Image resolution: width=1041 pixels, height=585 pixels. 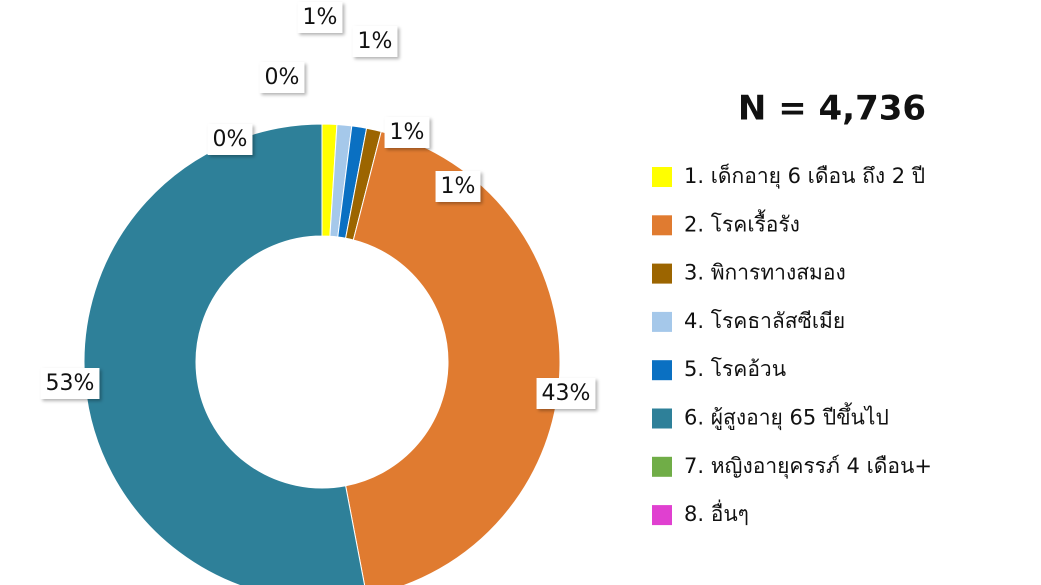 What do you see at coordinates (808, 466) in the screenshot?
I see `legend-label: 7. หญิงอายุครรภ์ 4 เดือน+` at bounding box center [808, 466].